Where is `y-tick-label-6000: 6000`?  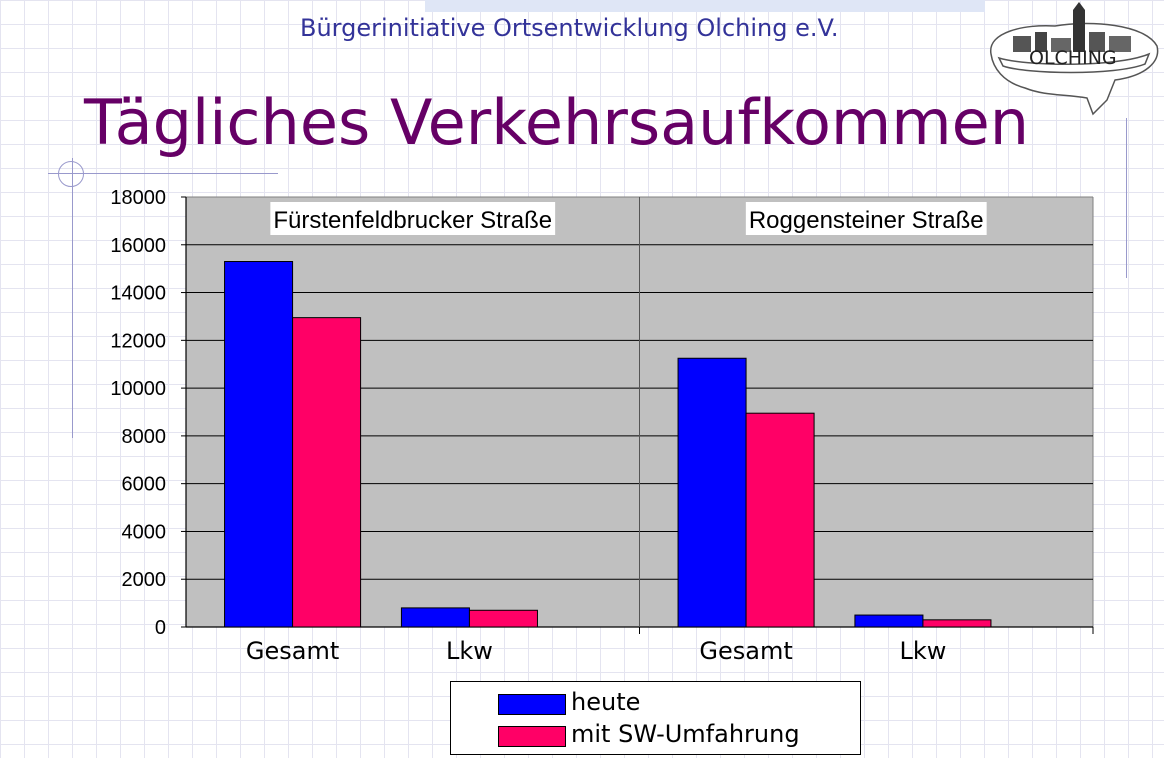 y-tick-label-6000: 6000 is located at coordinates (144, 485).